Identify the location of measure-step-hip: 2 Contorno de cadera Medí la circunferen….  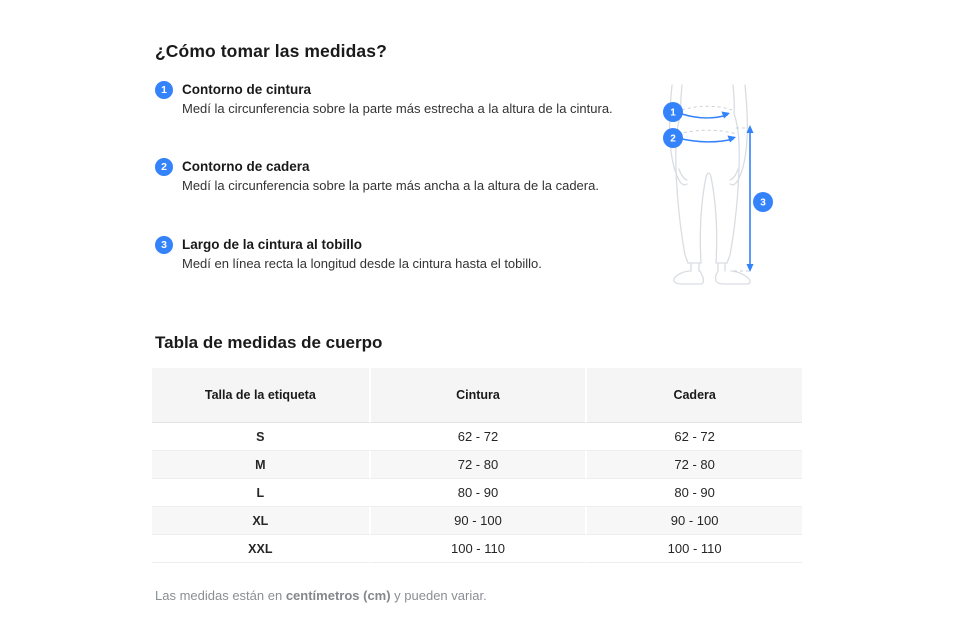
(400, 176).